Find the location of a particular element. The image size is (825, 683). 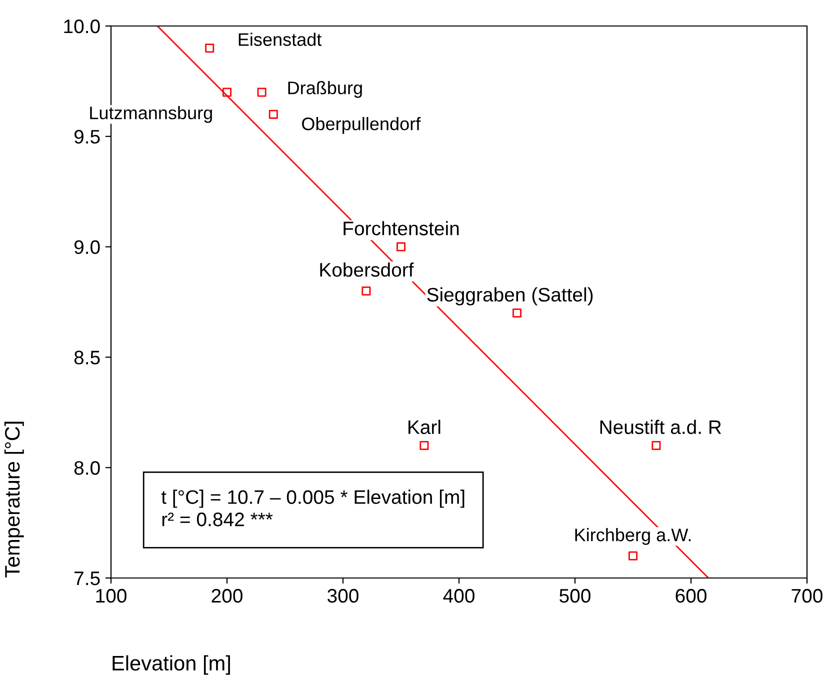

y-tick-label: 9.5 is located at coordinates (87, 137).